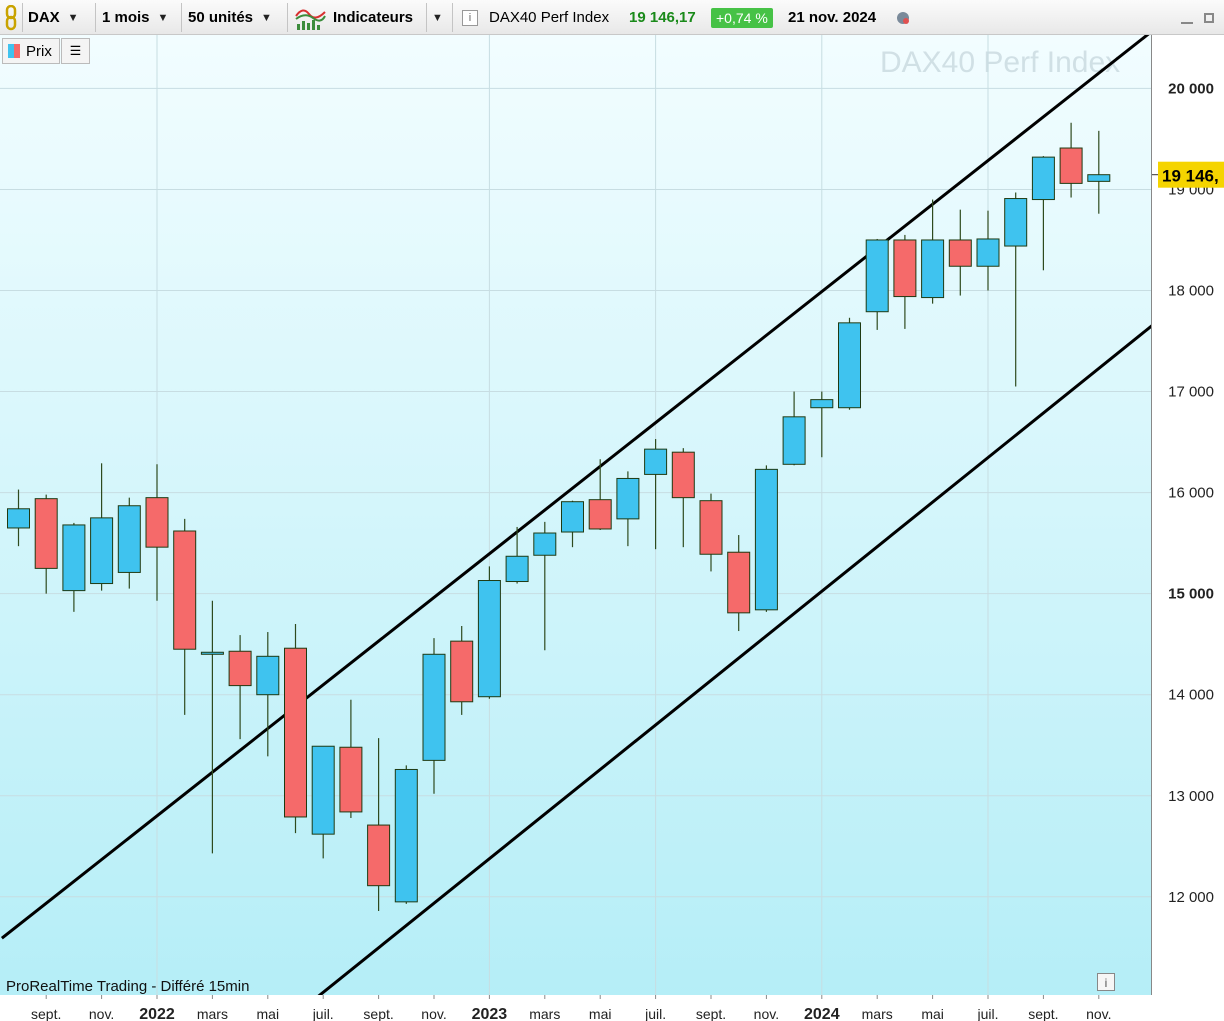 This screenshot has width=1224, height=1021. What do you see at coordinates (832, 17) in the screenshot?
I see `date-label: 21 nov. 2024` at bounding box center [832, 17].